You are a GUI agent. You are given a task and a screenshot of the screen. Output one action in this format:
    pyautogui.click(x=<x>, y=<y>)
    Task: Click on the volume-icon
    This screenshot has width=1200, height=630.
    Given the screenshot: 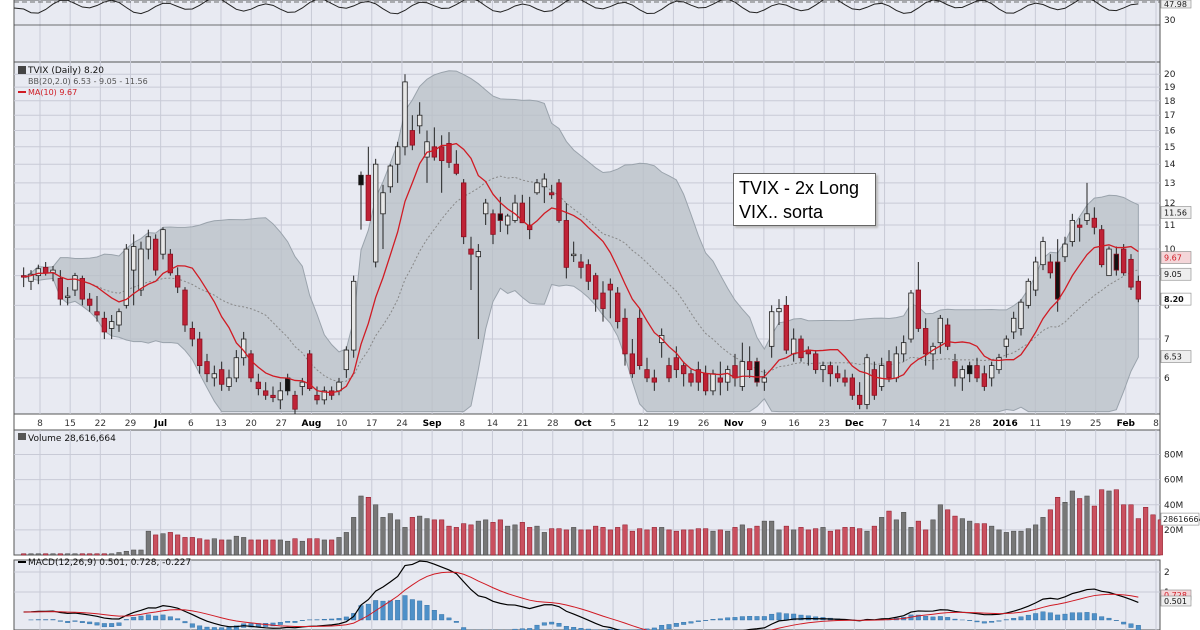 What is the action you would take?
    pyautogui.click(x=22, y=436)
    